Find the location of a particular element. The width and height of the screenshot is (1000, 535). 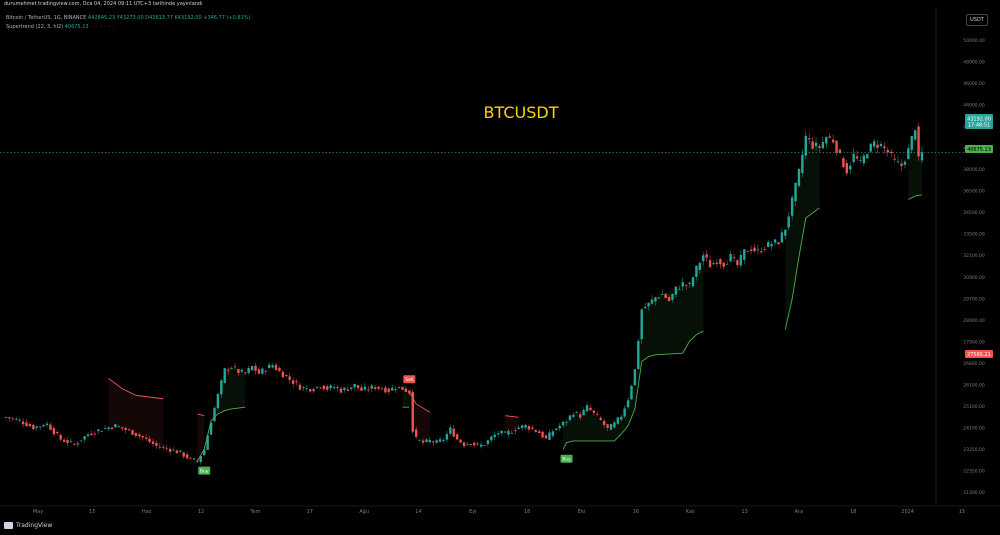

supertrend-fill-area is located at coordinates (633, 352).